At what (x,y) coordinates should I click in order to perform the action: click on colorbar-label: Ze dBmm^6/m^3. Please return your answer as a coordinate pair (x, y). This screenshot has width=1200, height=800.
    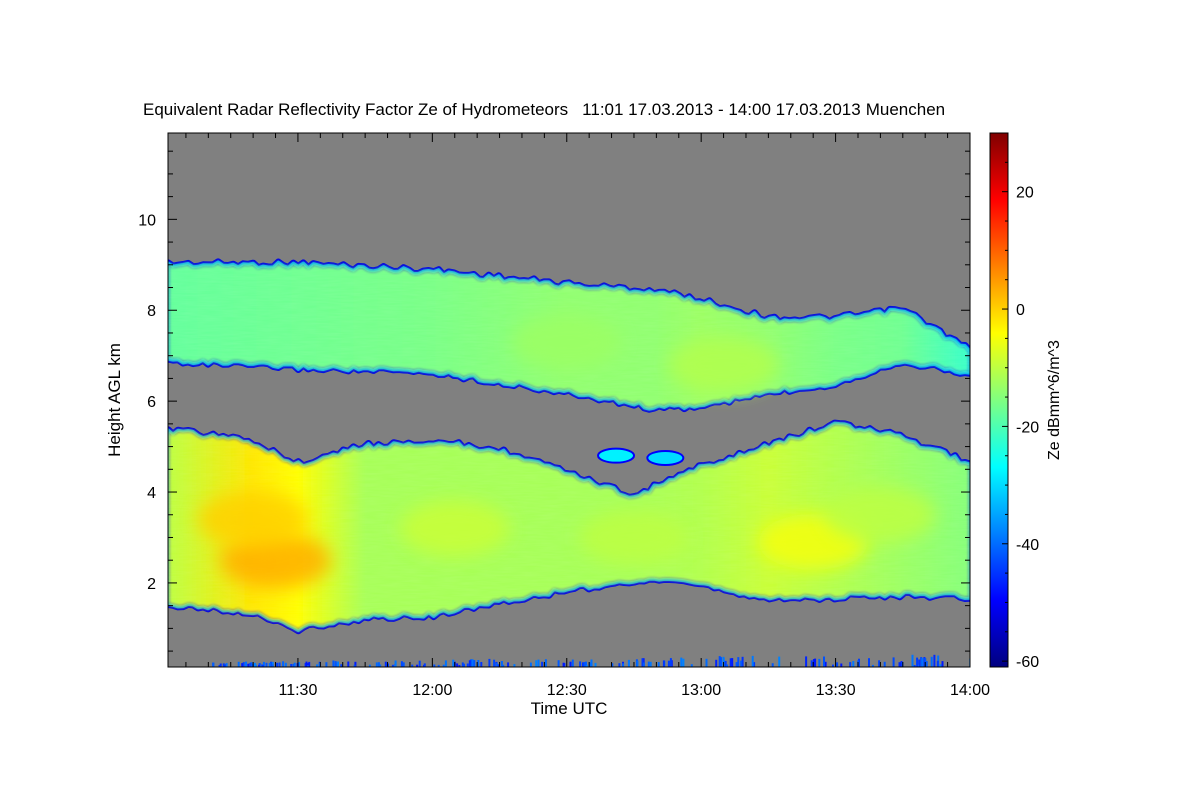
    Looking at the image, I should click on (1054, 400).